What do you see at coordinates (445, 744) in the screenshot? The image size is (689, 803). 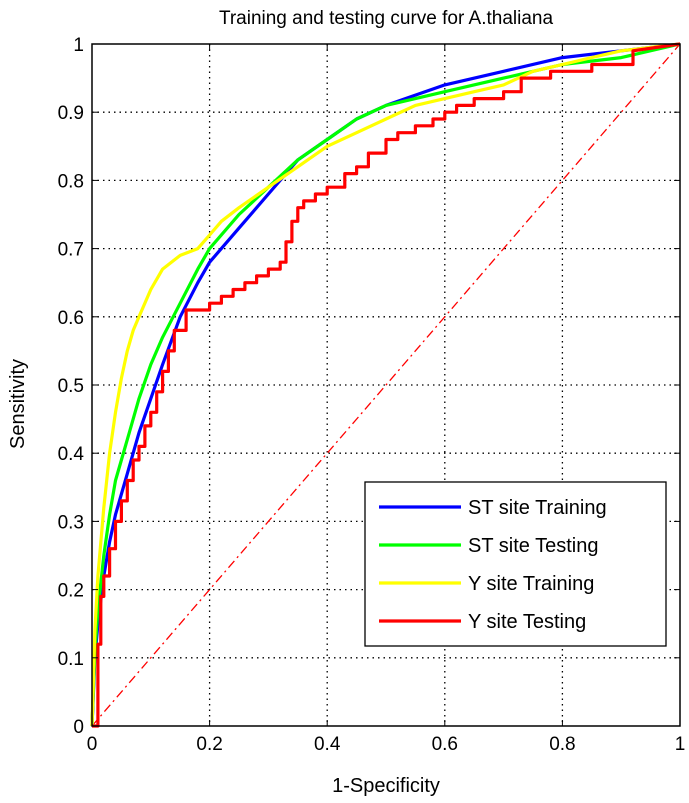 I see `x-tick-label: 0.6` at bounding box center [445, 744].